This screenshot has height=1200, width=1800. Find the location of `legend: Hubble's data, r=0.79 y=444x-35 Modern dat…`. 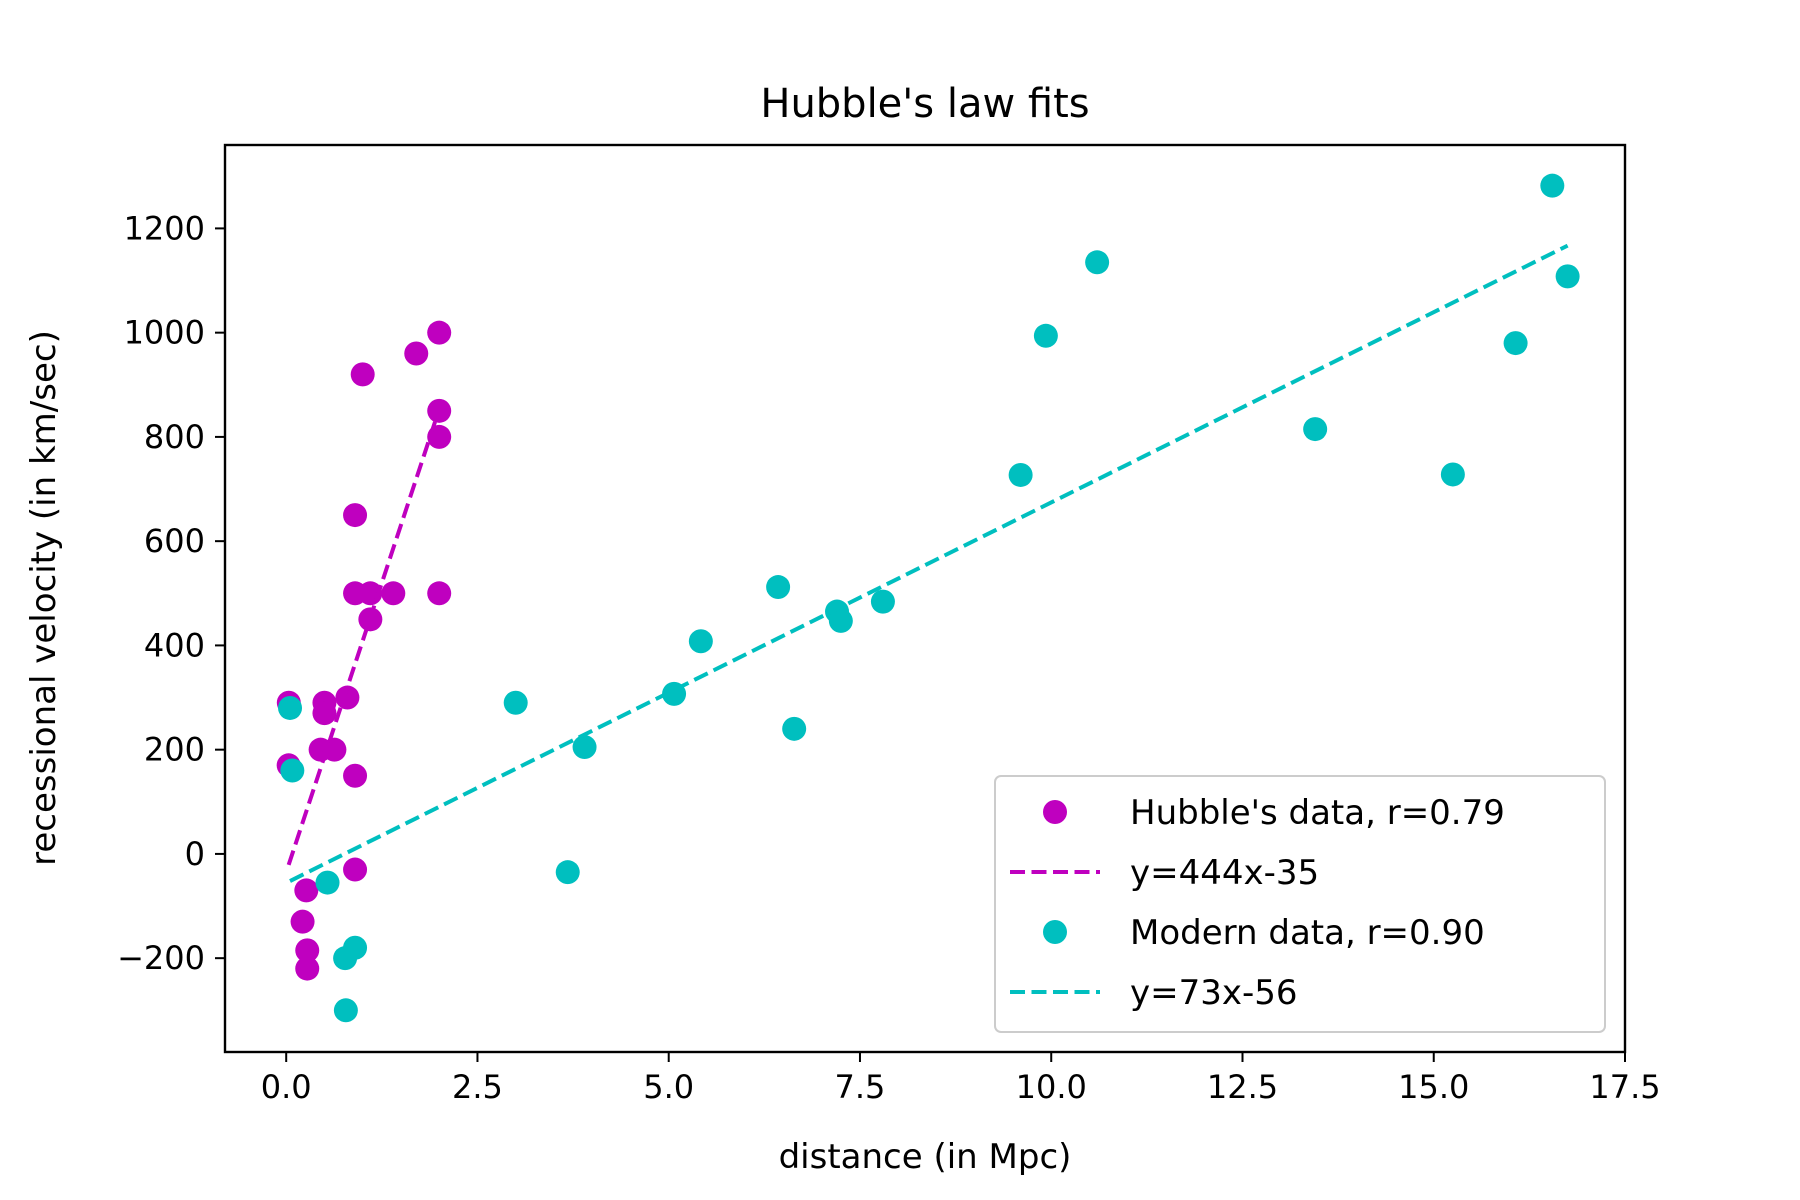

legend: Hubble's data, r=0.79 y=444x-35 Modern dat… is located at coordinates (1300, 904).